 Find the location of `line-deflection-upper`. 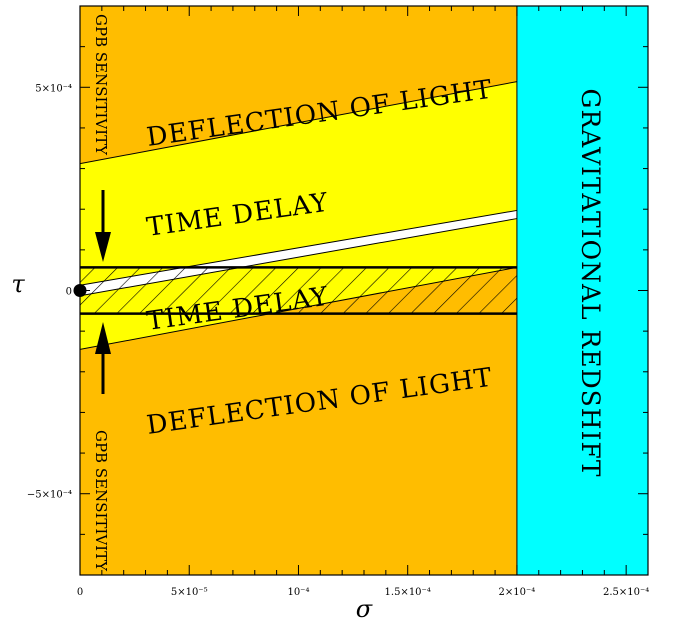

line-deflection-upper is located at coordinates (299, 123).